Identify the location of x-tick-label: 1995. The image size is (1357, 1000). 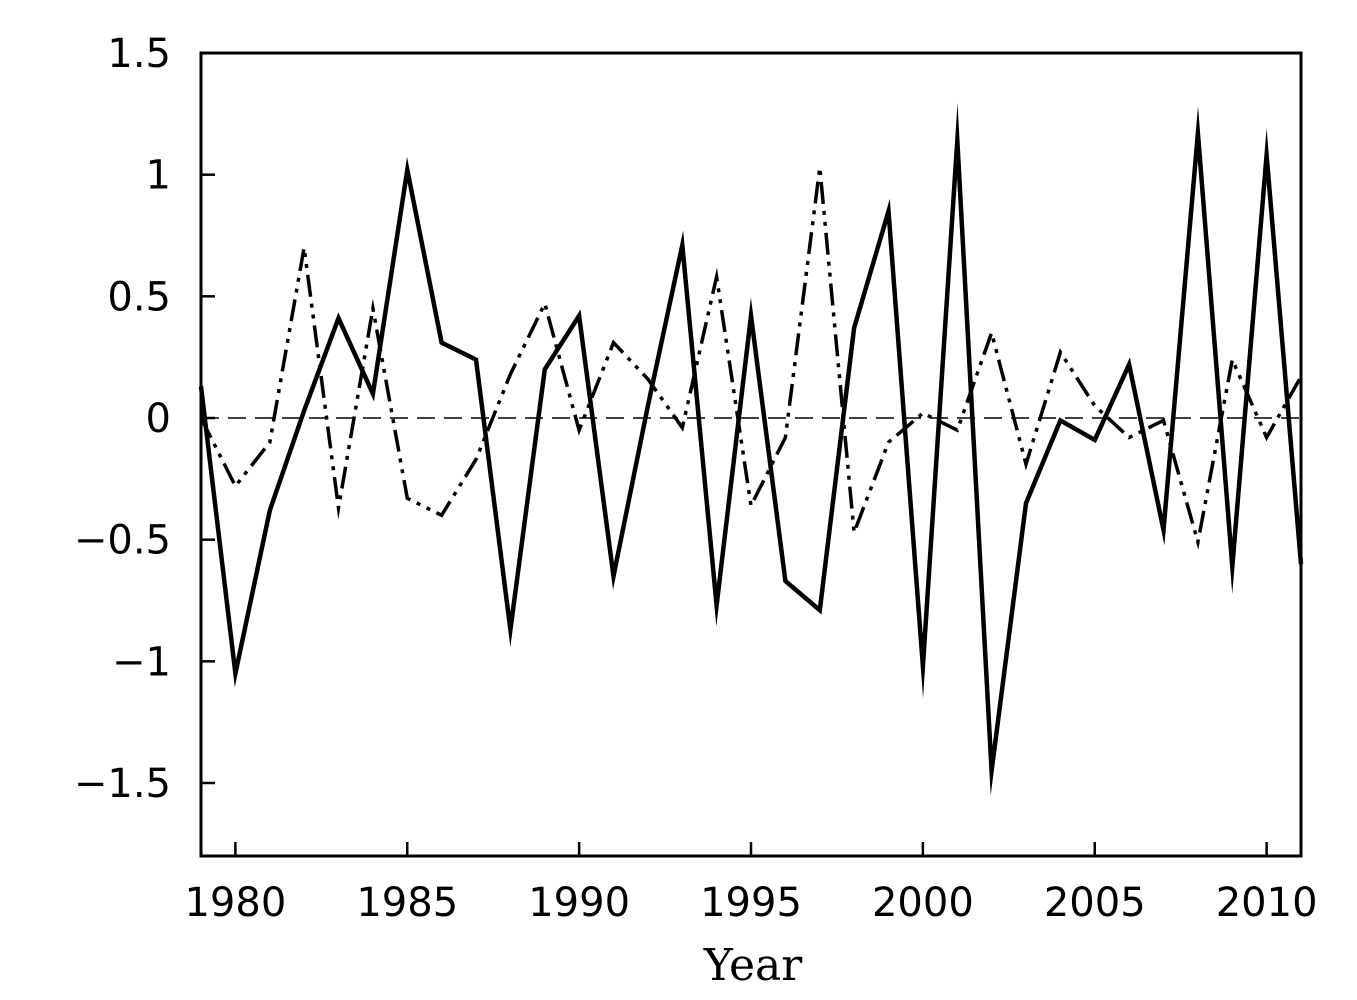
(751, 903).